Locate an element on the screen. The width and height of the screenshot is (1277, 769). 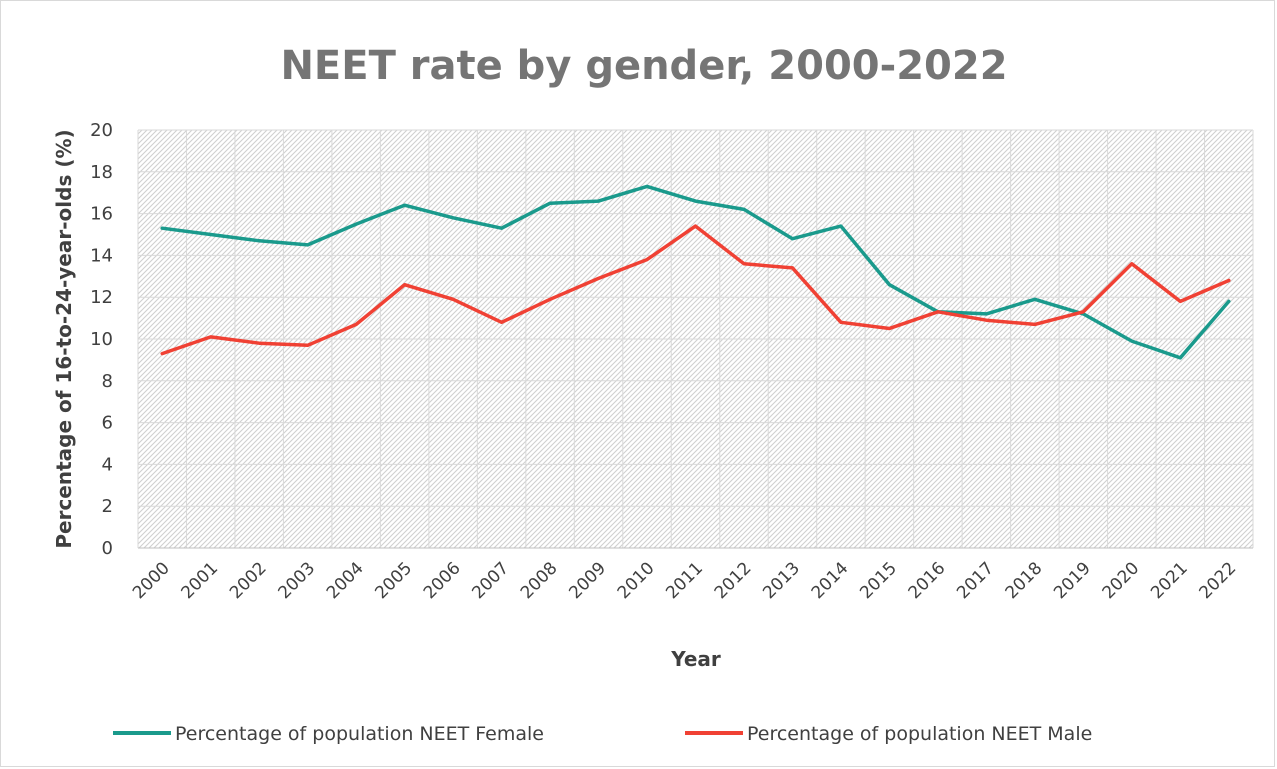
x-tick-label: 2013 is located at coordinates (781, 580).